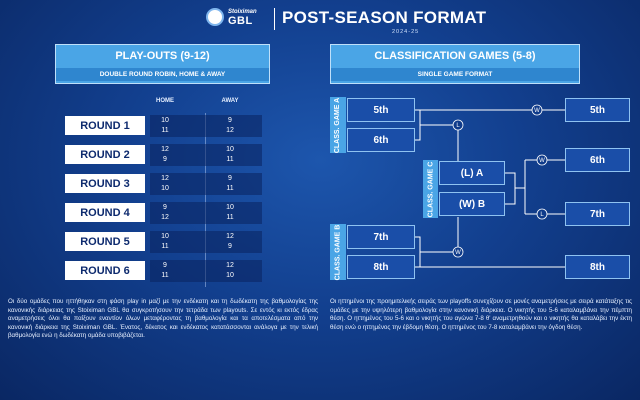 The image size is (640, 400). Describe the element at coordinates (105, 183) in the screenshot. I see `round-label: ROUND 3` at that location.